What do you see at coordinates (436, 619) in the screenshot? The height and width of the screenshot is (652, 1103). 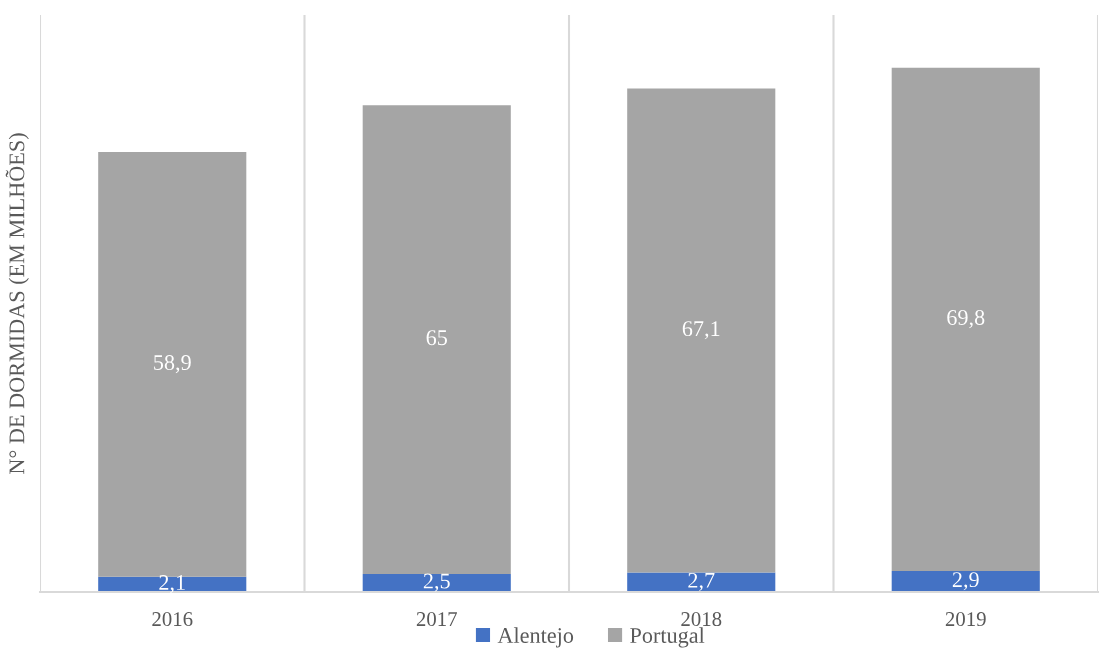 I see `x-tick-label: 2017` at bounding box center [436, 619].